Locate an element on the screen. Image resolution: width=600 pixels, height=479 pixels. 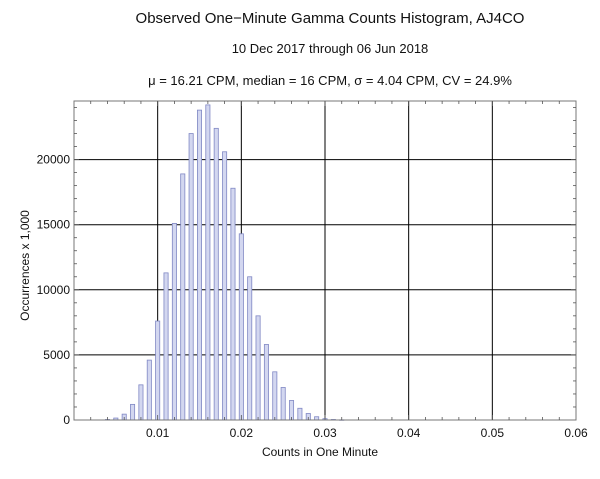
y-tick-label: 15000 is located at coordinates (54, 225).